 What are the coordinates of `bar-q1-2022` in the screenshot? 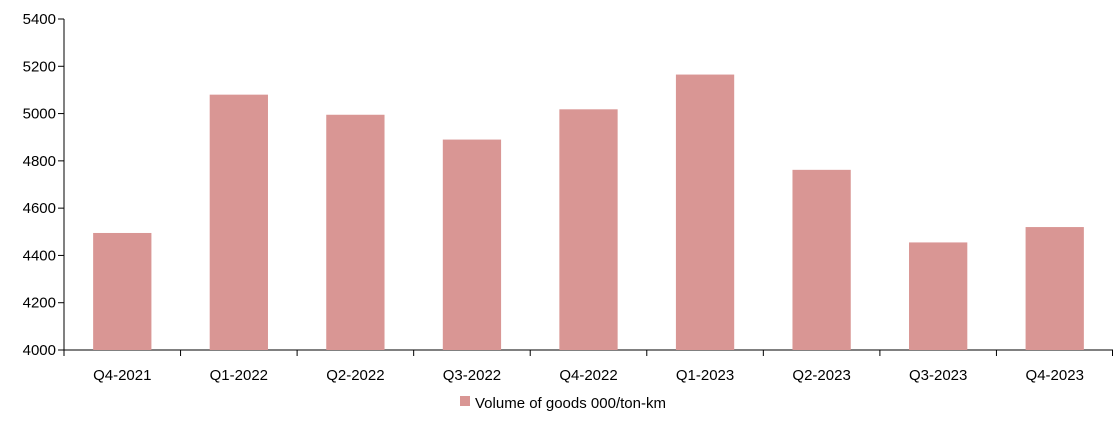 It's located at (238, 222).